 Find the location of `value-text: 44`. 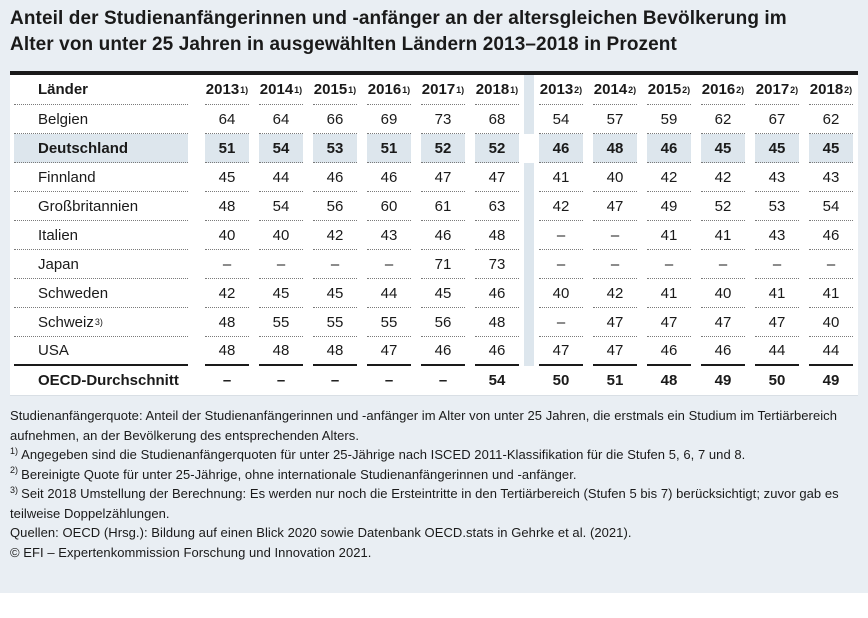

value-text: 44 is located at coordinates (777, 350).